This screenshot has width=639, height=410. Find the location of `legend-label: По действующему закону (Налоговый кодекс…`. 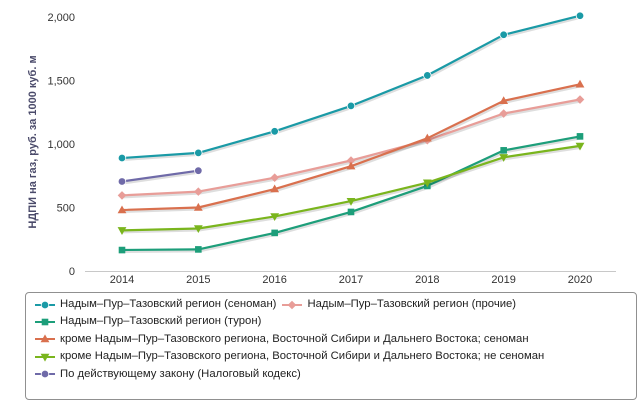

legend-label: По действующему закону (Налоговый кодекс… is located at coordinates (180, 373).